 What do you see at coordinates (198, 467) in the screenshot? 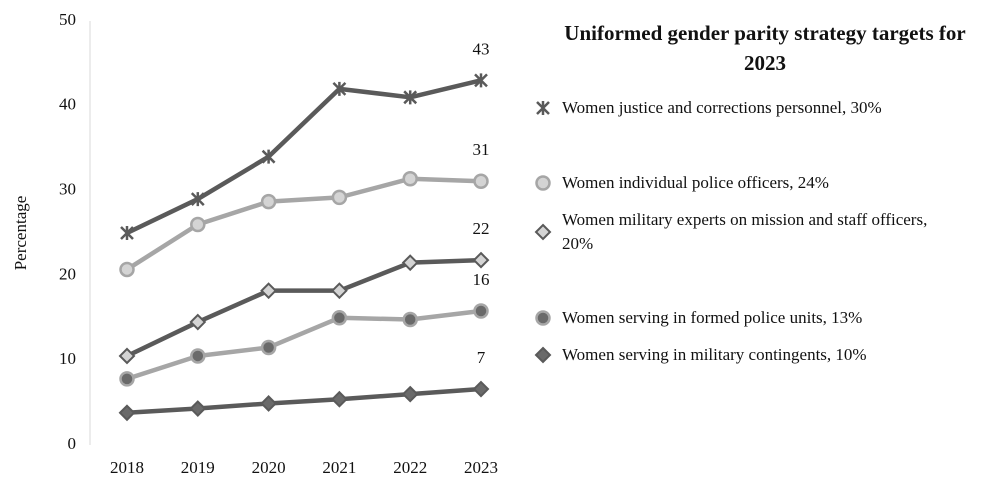
I see `x-tick-label: 2019` at bounding box center [198, 467].